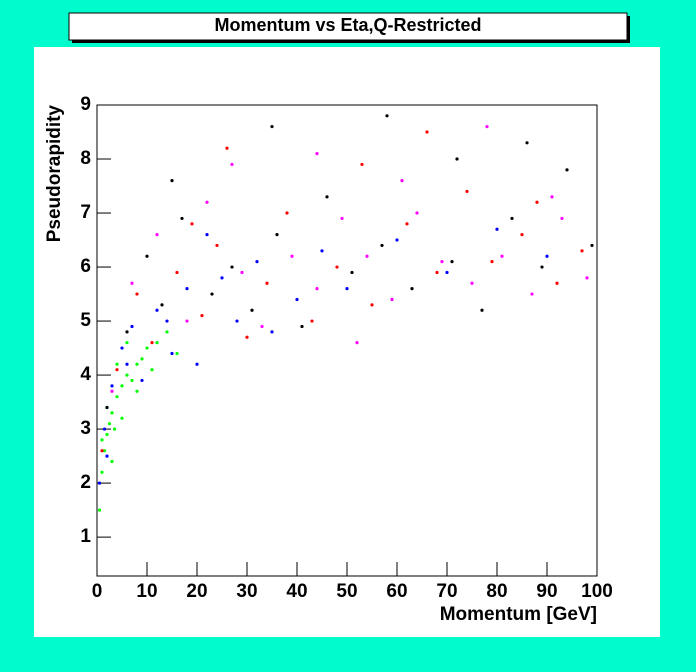  What do you see at coordinates (296, 591) in the screenshot?
I see `x-tick-label: 40` at bounding box center [296, 591].